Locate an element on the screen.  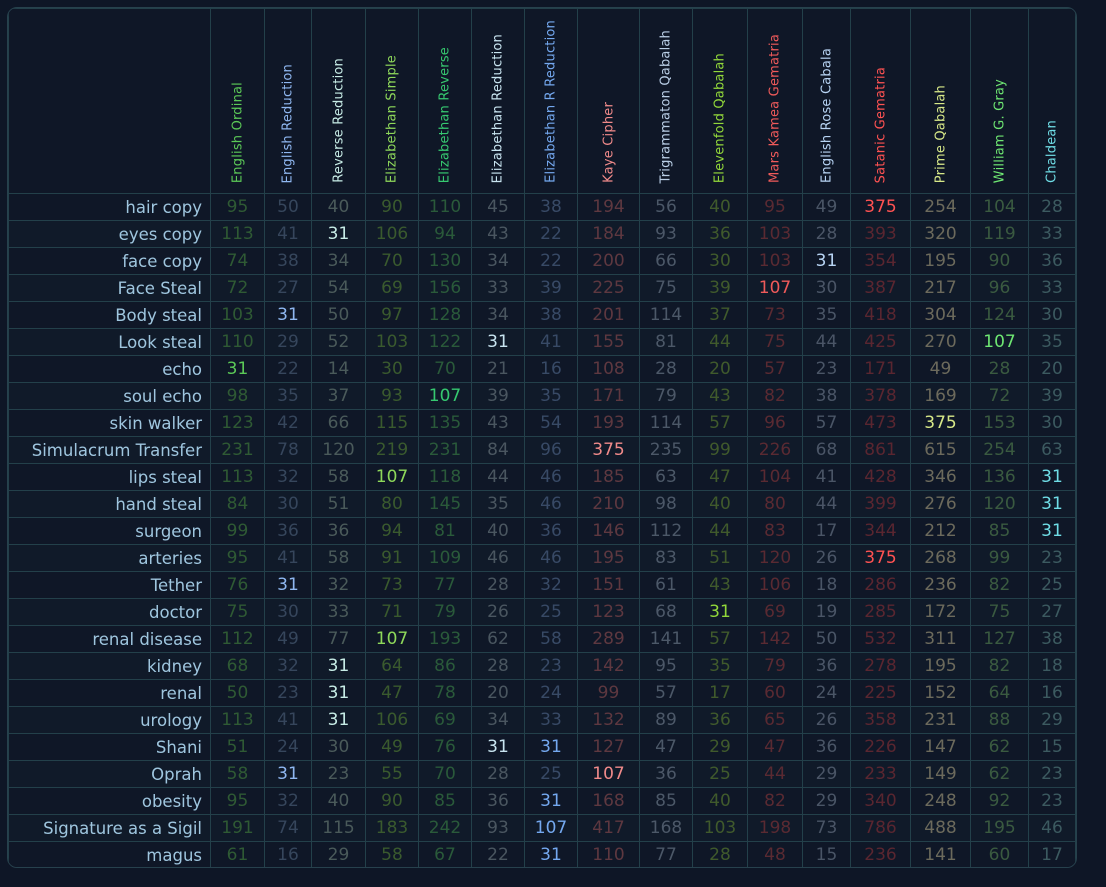
row-label: renal is located at coordinates (109, 693).